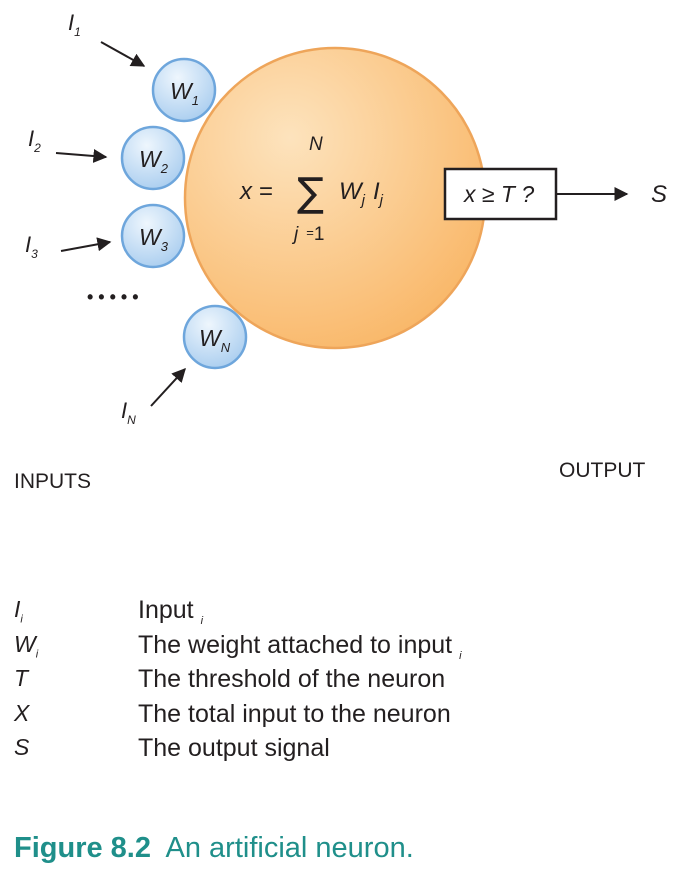 The image size is (680, 878). I want to click on svg-text: I2, so click(34, 140).